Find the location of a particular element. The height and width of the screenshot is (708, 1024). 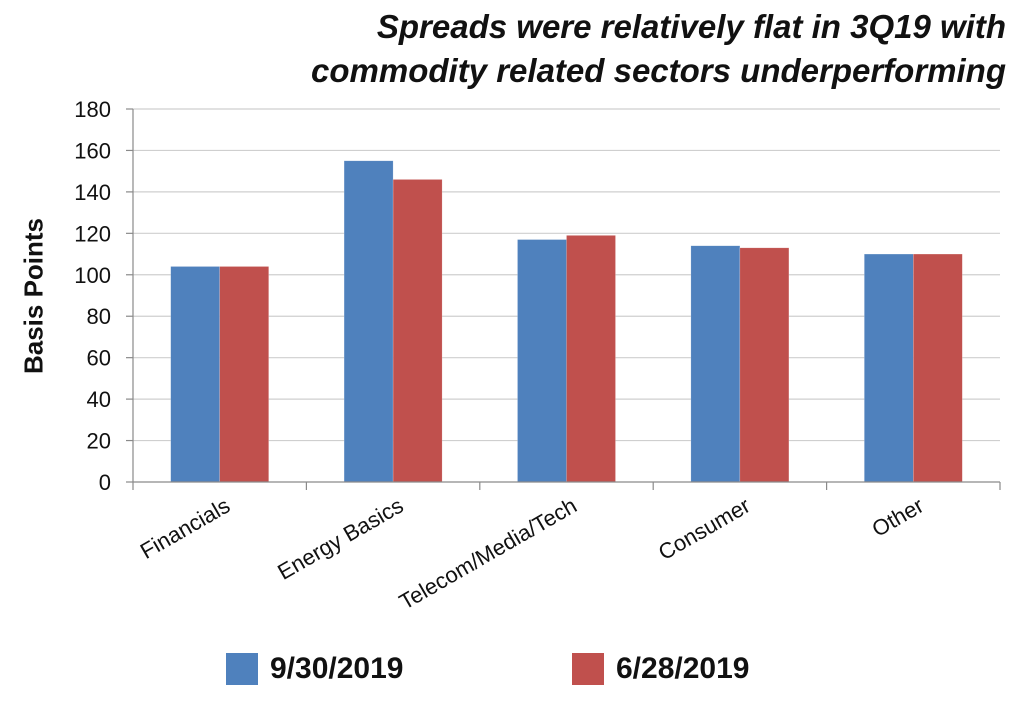

bar-1-other is located at coordinates (889, 368).